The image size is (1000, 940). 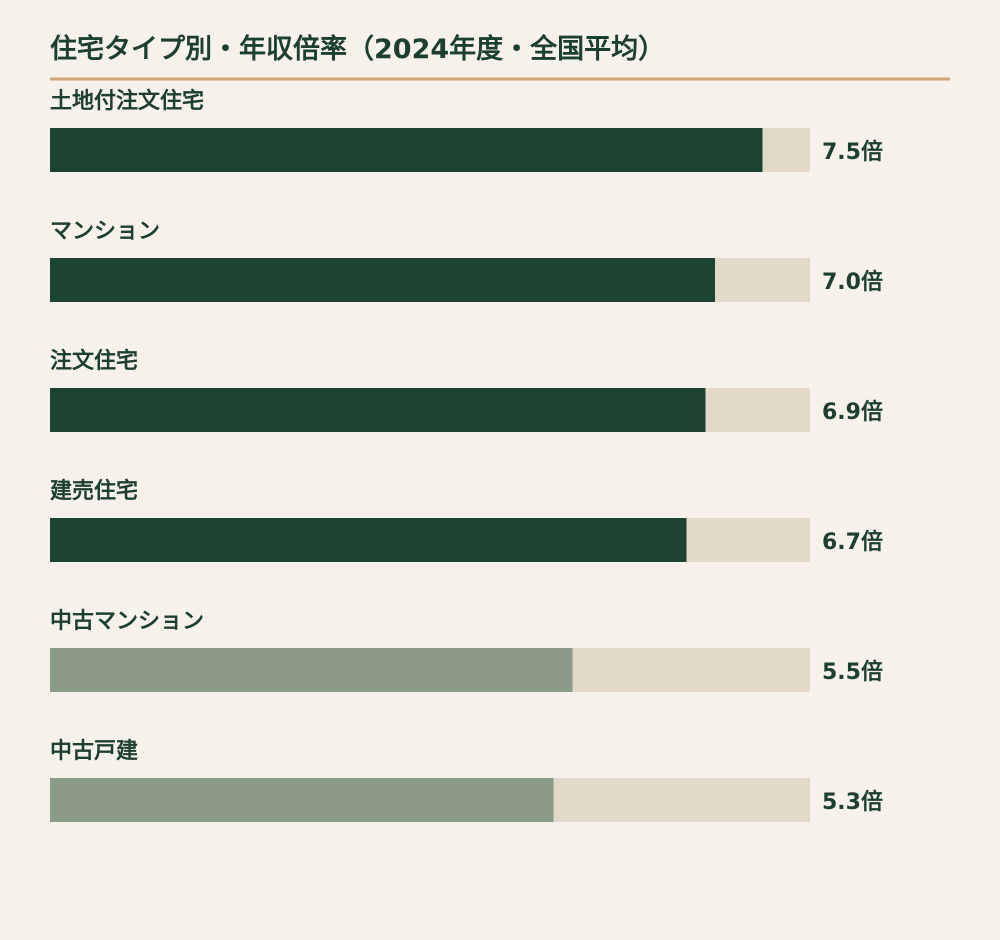 What do you see at coordinates (94, 491) in the screenshot?
I see `category-label: 建売住宅` at bounding box center [94, 491].